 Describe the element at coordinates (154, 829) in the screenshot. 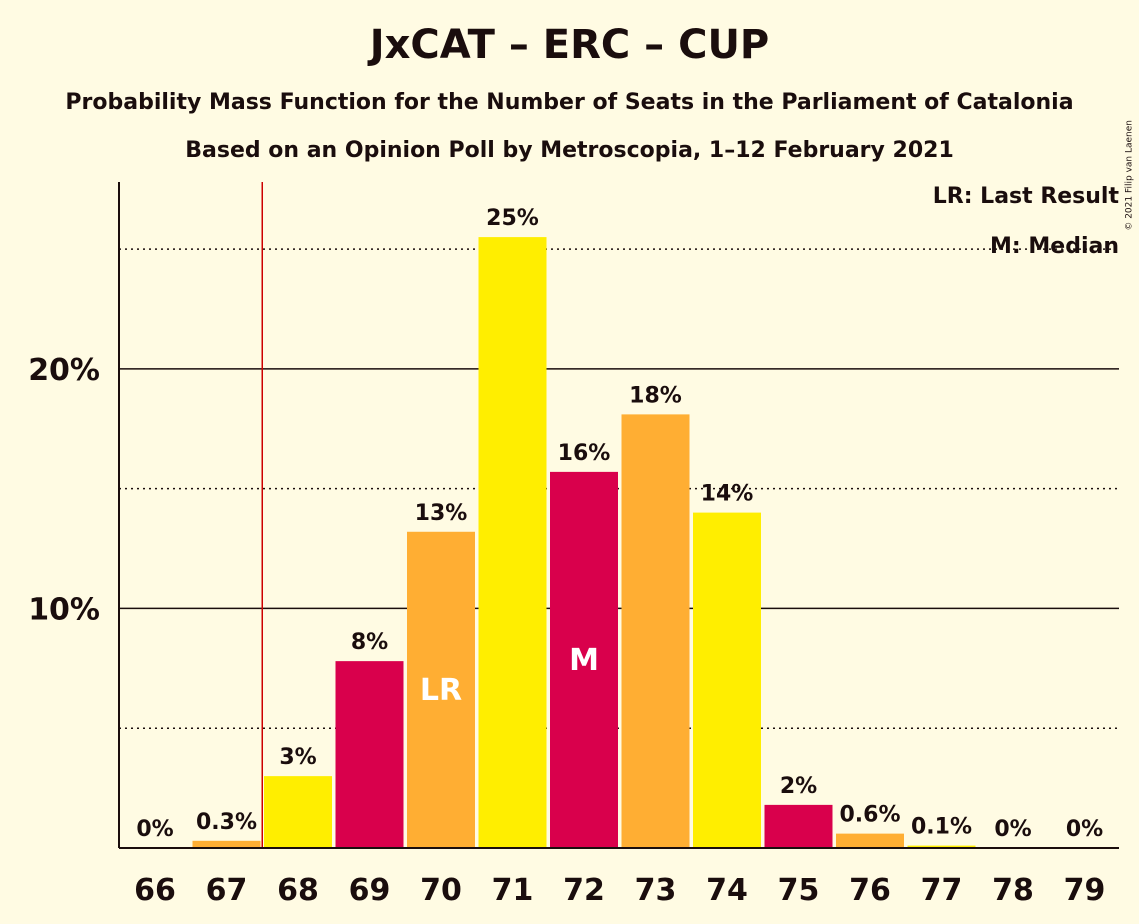

I see `data-label-66: 0%` at that location.